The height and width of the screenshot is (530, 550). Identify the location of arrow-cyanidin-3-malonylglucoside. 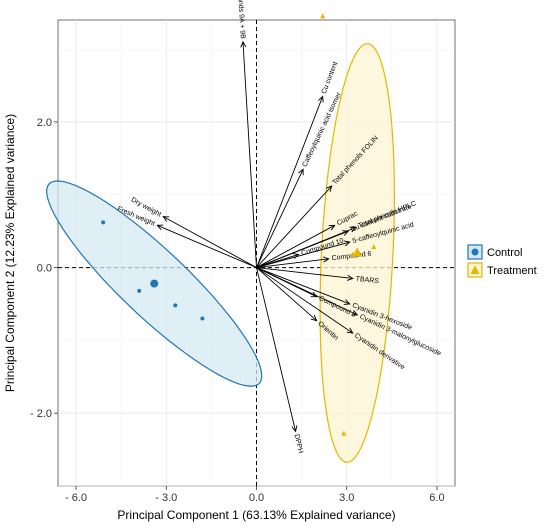
(307, 291).